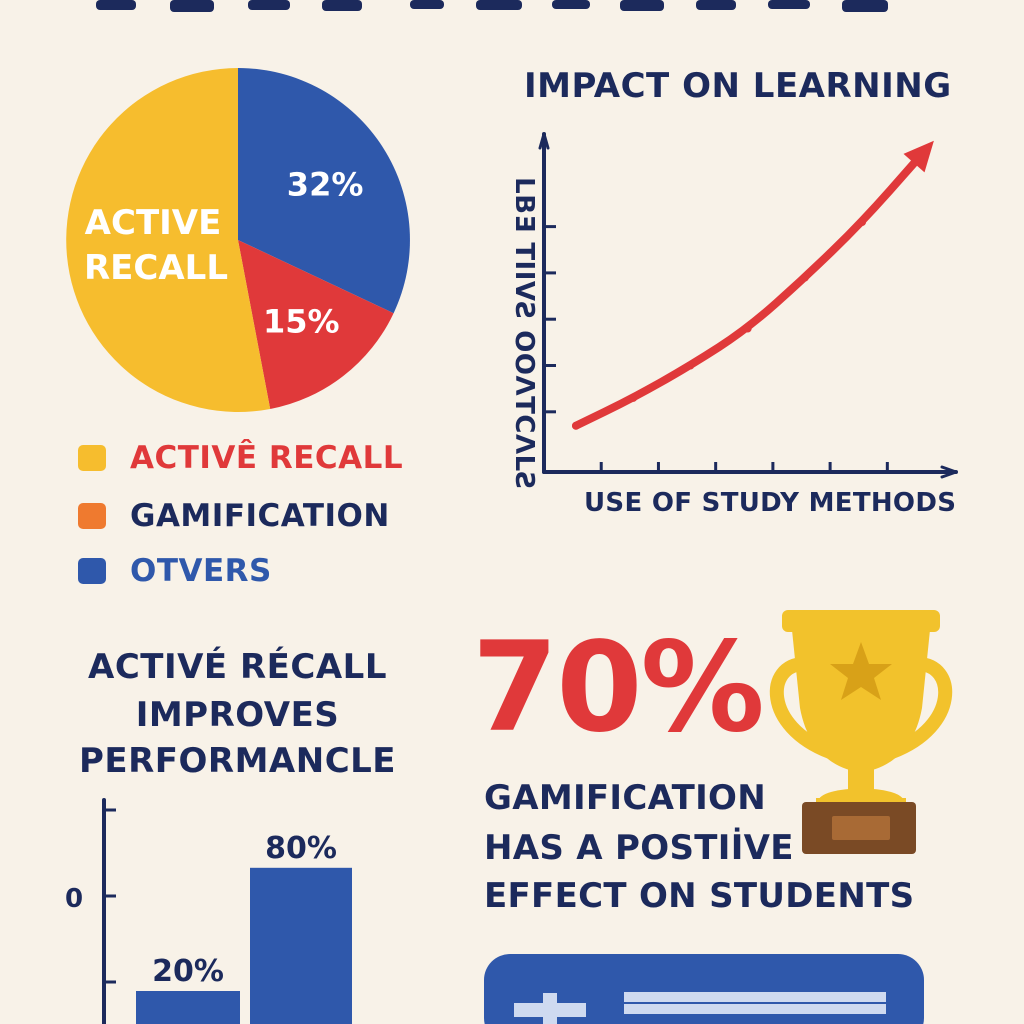 Image resolution: width=1024 pixels, height=1024 pixels. Describe the element at coordinates (861, 732) in the screenshot. I see `trophy-icon` at that location.